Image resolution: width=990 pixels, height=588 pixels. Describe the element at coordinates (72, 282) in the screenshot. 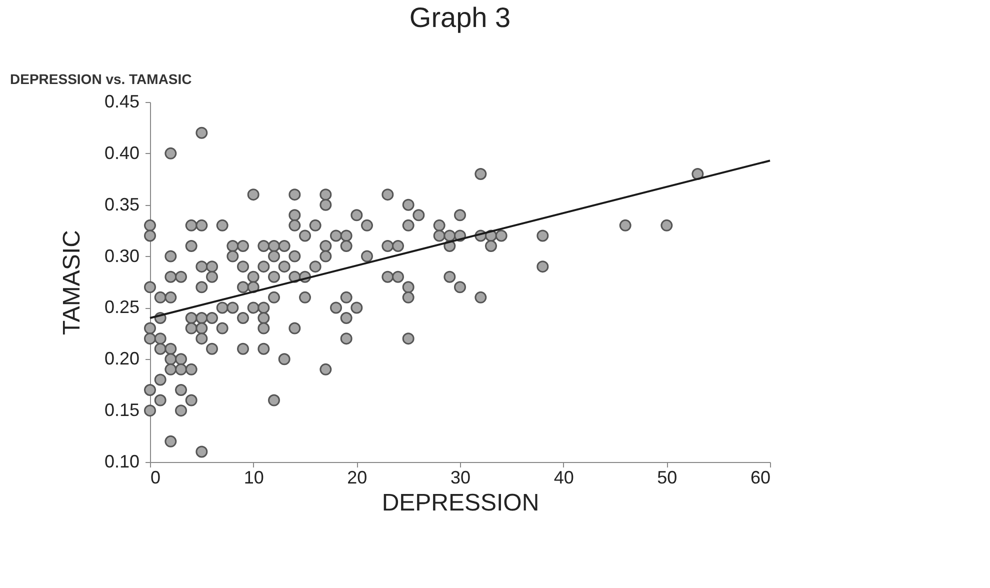

I see `y-axis-title: TAMASIC` at that location.